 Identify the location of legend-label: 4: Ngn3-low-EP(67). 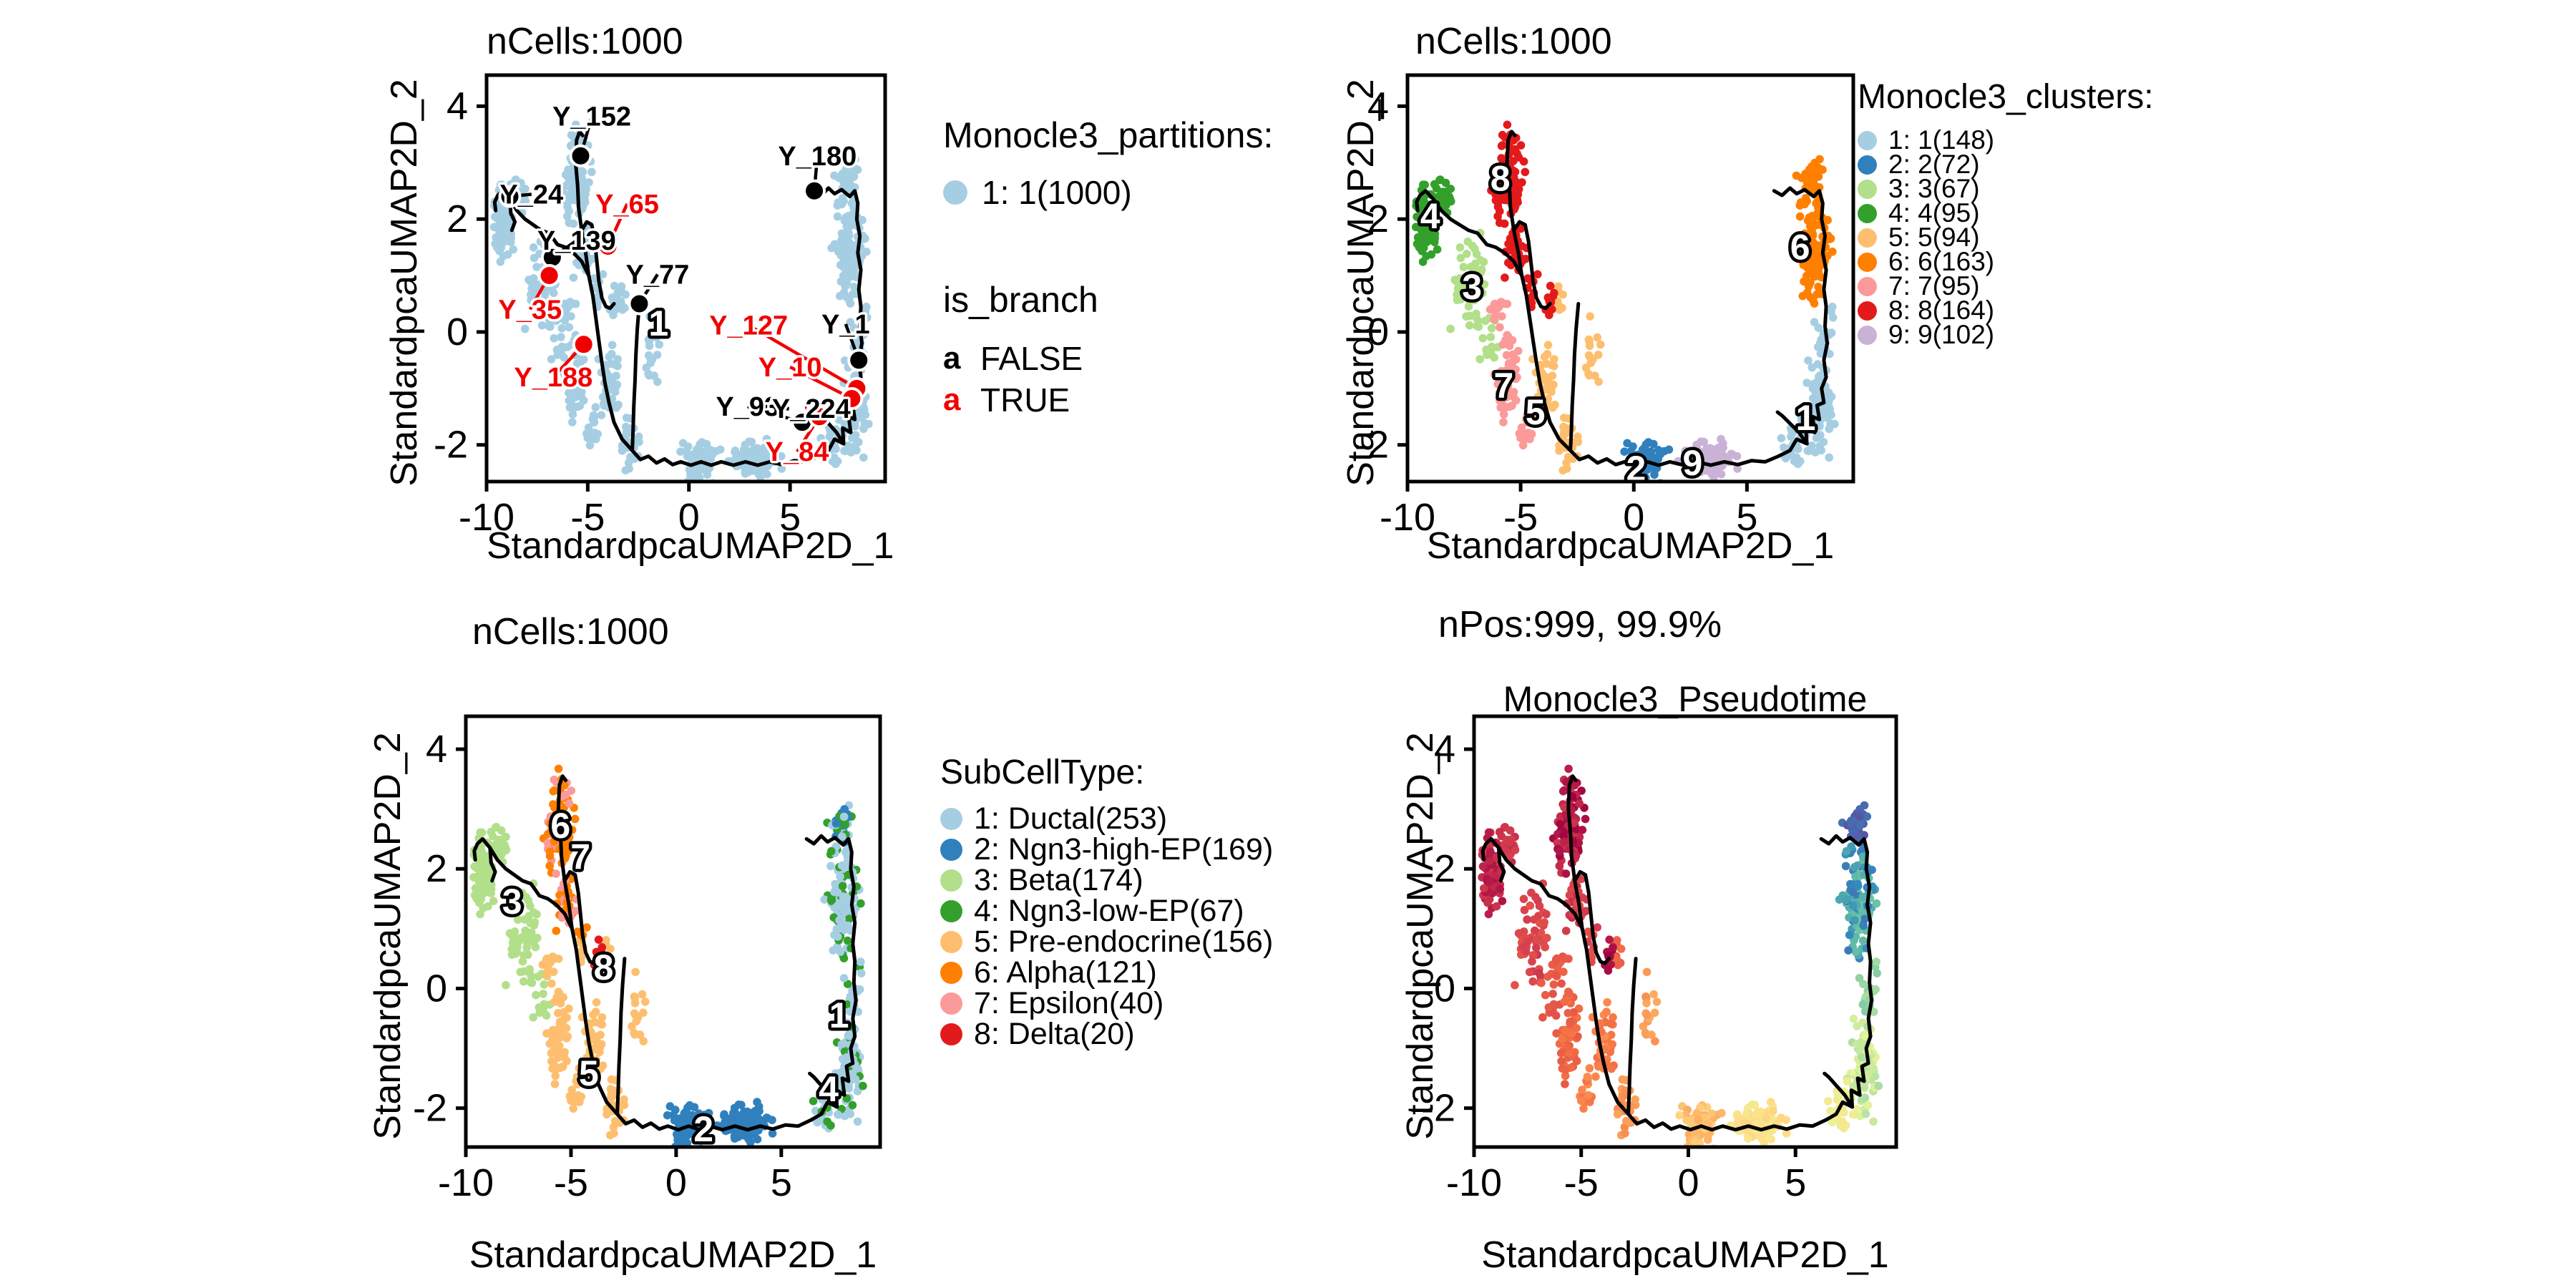
(1109, 911).